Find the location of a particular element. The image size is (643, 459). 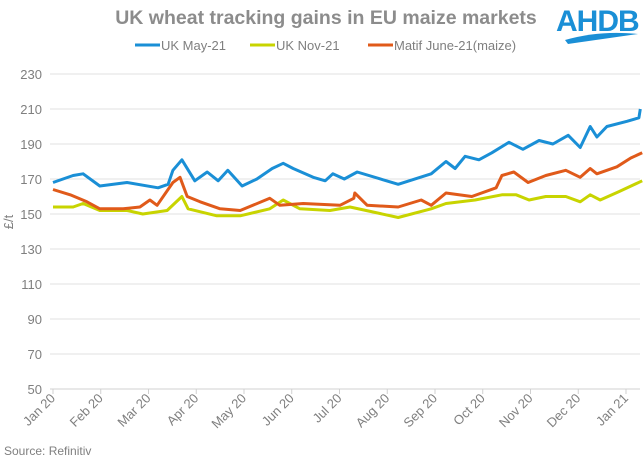

y-tick-label: 70 is located at coordinates (35, 354).